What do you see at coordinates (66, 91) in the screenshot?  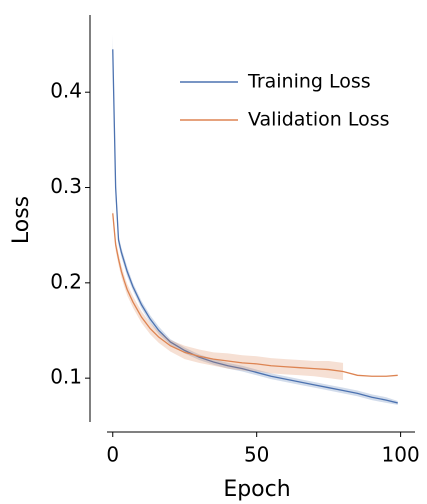 I see `y-tick-label: 0.4` at bounding box center [66, 91].